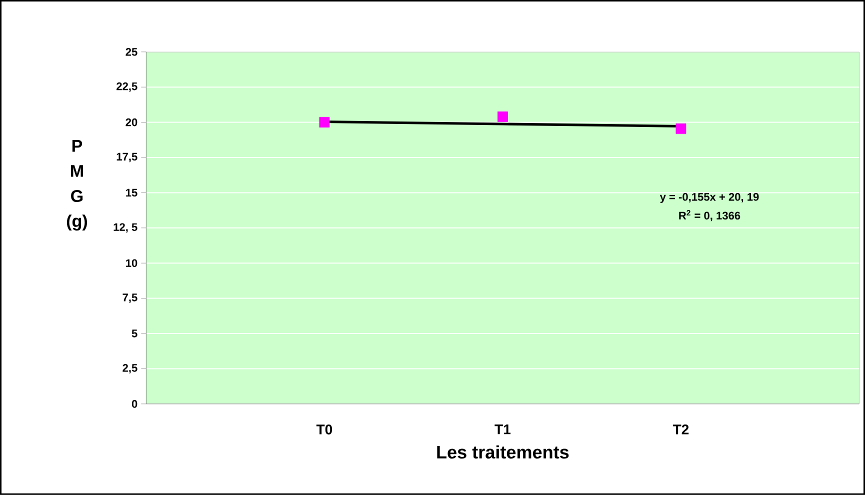 The height and width of the screenshot is (495, 865). I want to click on y-tick-label: 25, so click(132, 52).